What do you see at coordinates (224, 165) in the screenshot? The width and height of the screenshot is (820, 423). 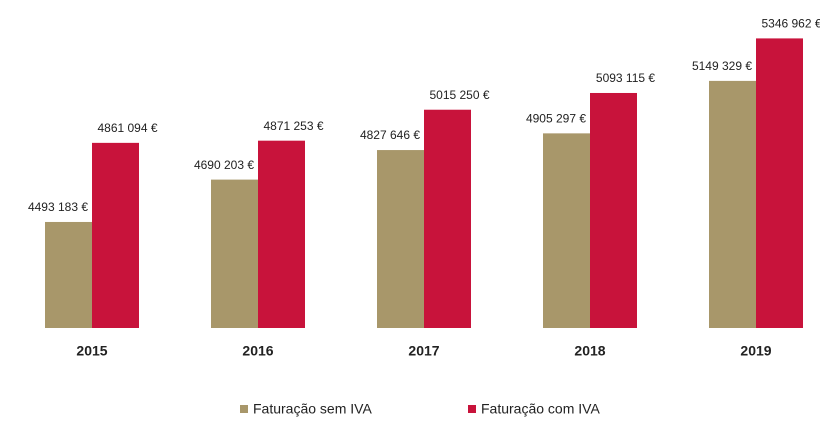 I see `data-label: 4690 203 €` at bounding box center [224, 165].